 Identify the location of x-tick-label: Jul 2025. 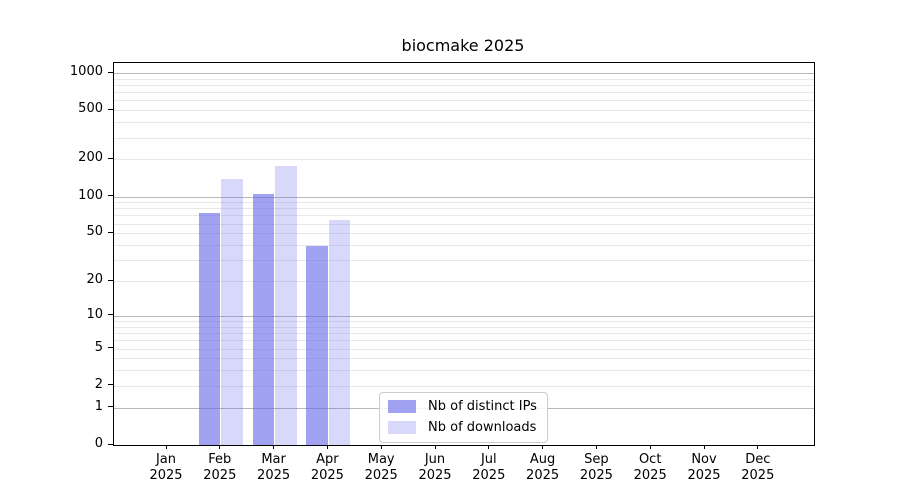
(489, 467).